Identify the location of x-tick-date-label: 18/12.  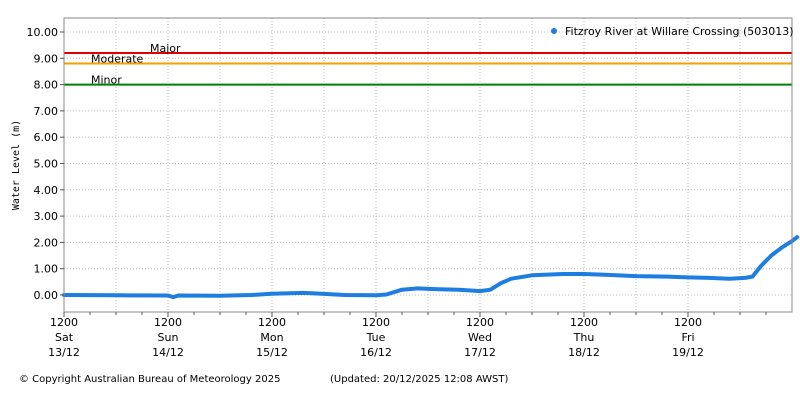
(584, 352).